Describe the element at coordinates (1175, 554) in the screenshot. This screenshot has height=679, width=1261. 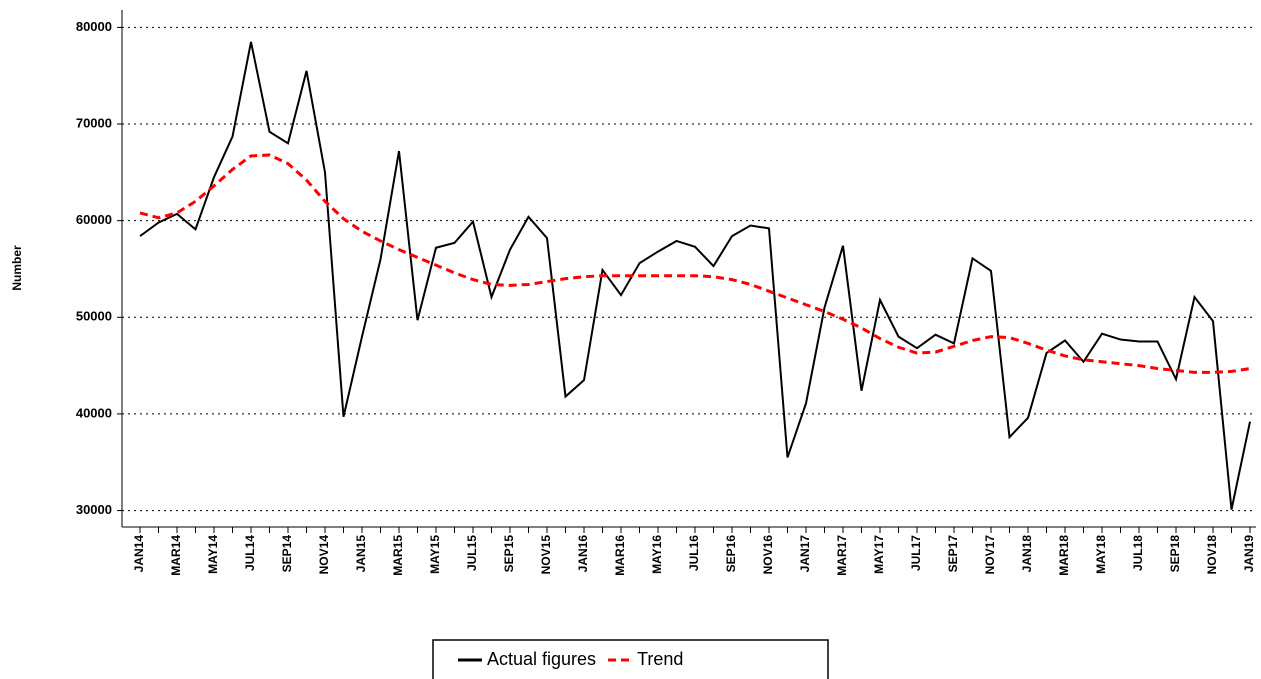
I see `x-tick-label: SEP18` at that location.